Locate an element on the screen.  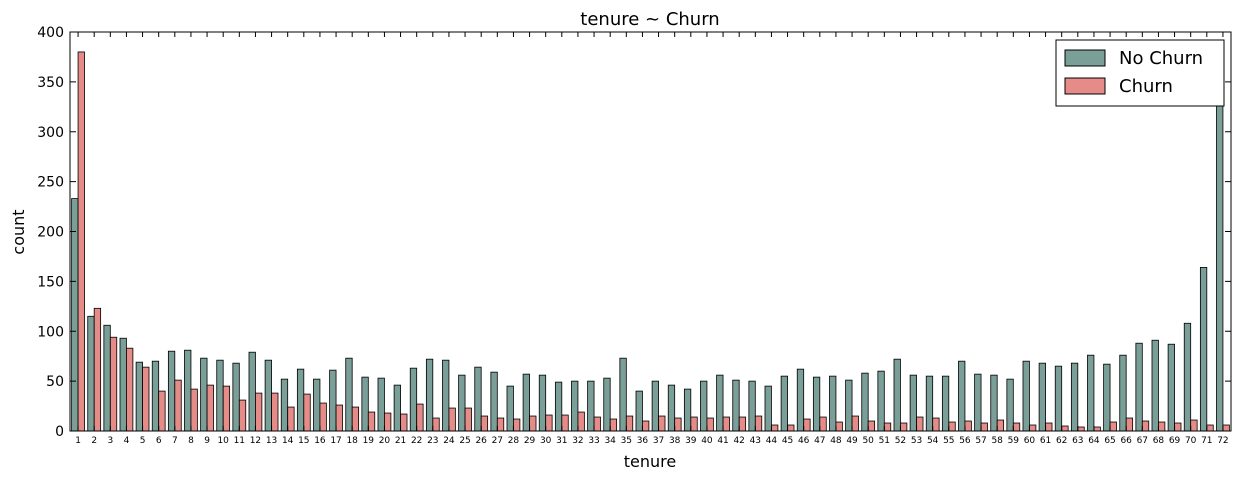
x-tick-label: 70 is located at coordinates (1191, 441).